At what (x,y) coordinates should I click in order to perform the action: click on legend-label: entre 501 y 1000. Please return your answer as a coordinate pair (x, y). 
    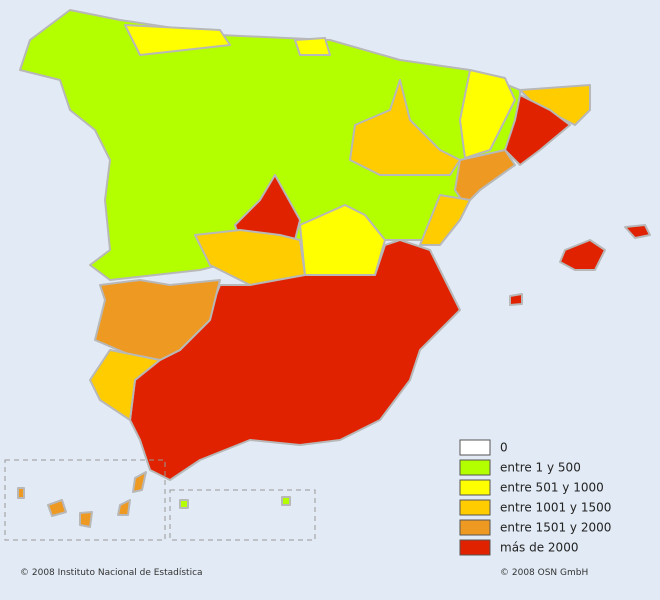
    Looking at the image, I should click on (552, 488).